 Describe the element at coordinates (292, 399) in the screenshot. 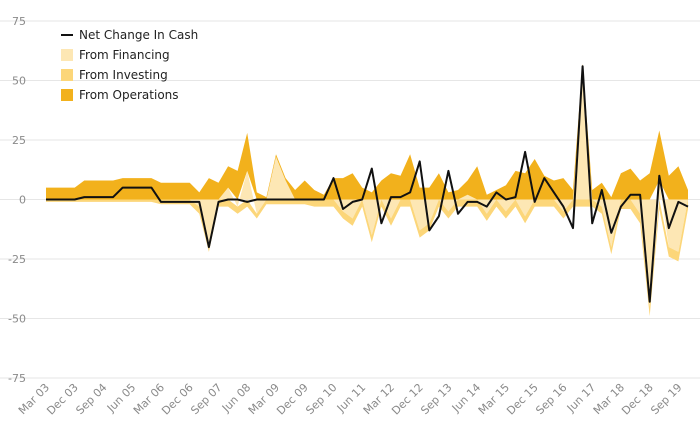

I see `x-tick-label: Dec 09` at that location.